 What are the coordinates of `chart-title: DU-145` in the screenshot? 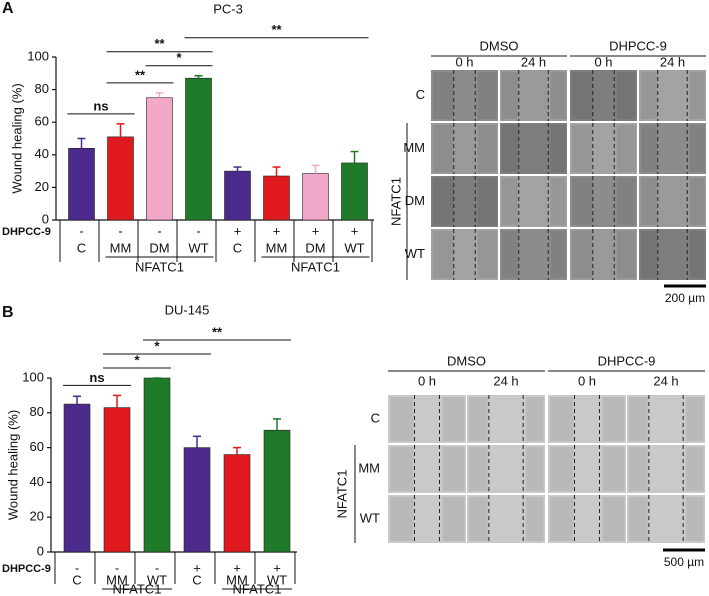 It's located at (187, 309).